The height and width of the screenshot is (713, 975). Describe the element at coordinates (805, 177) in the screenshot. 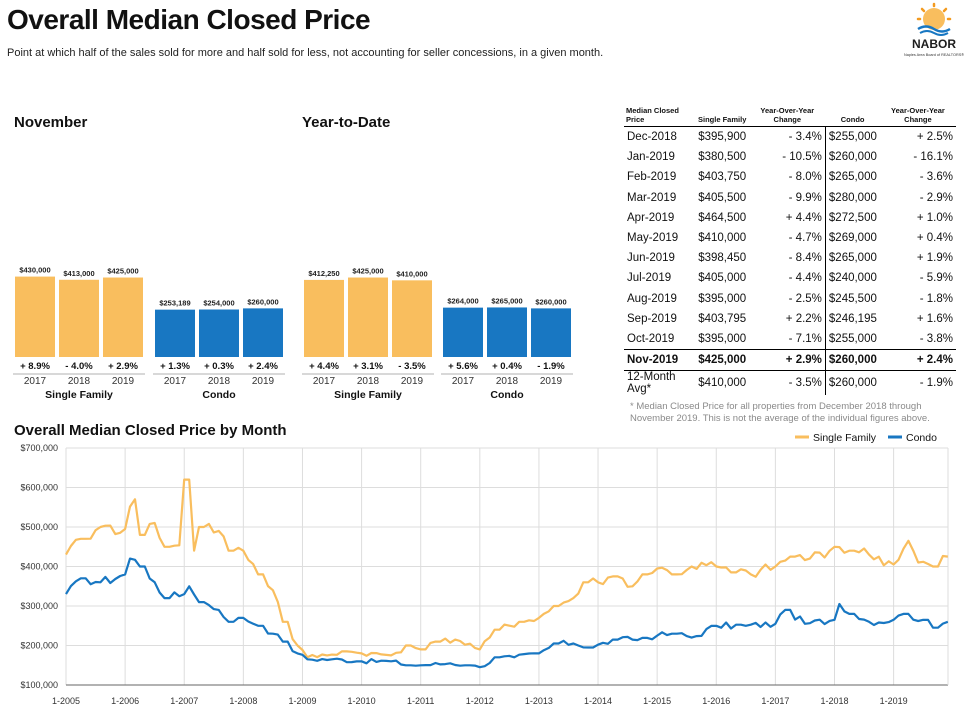

I see `table-cell: - 8.0%` at that location.